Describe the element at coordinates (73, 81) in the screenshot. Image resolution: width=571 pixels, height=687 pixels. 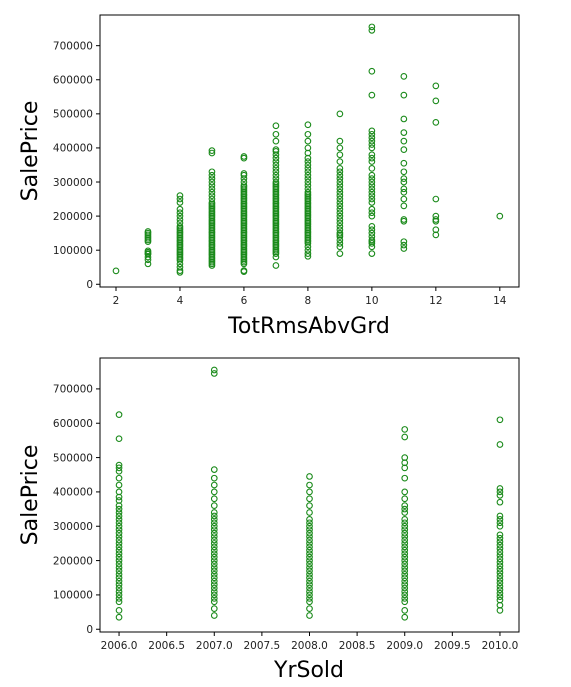
I see `y-tick-label: 600000` at that location.